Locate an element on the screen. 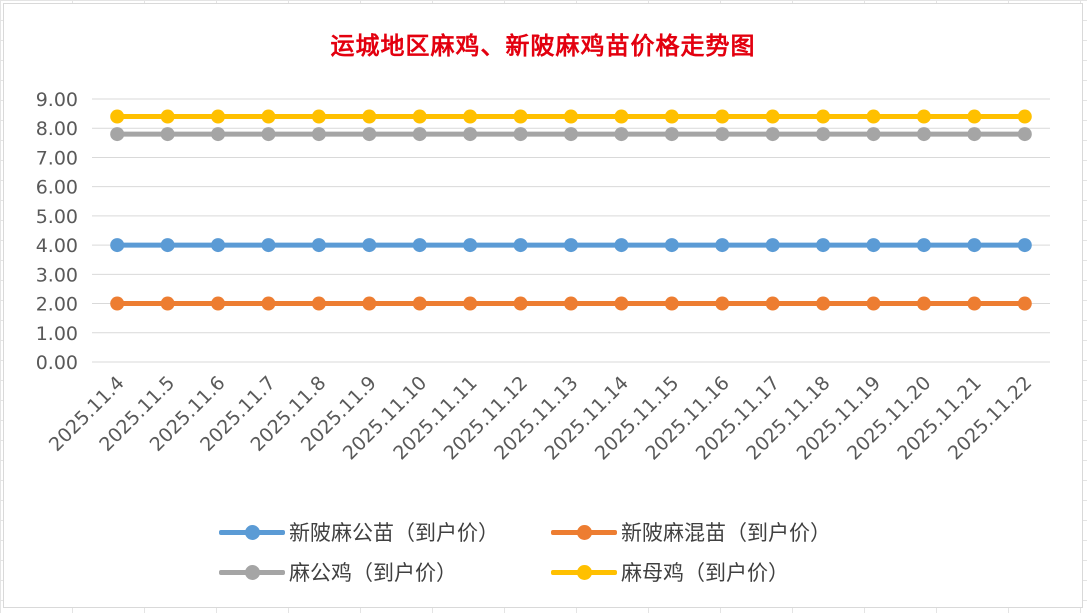 Image resolution: width=1087 pixels, height=613 pixels. y-tick-label: 8.00 is located at coordinates (57, 129).